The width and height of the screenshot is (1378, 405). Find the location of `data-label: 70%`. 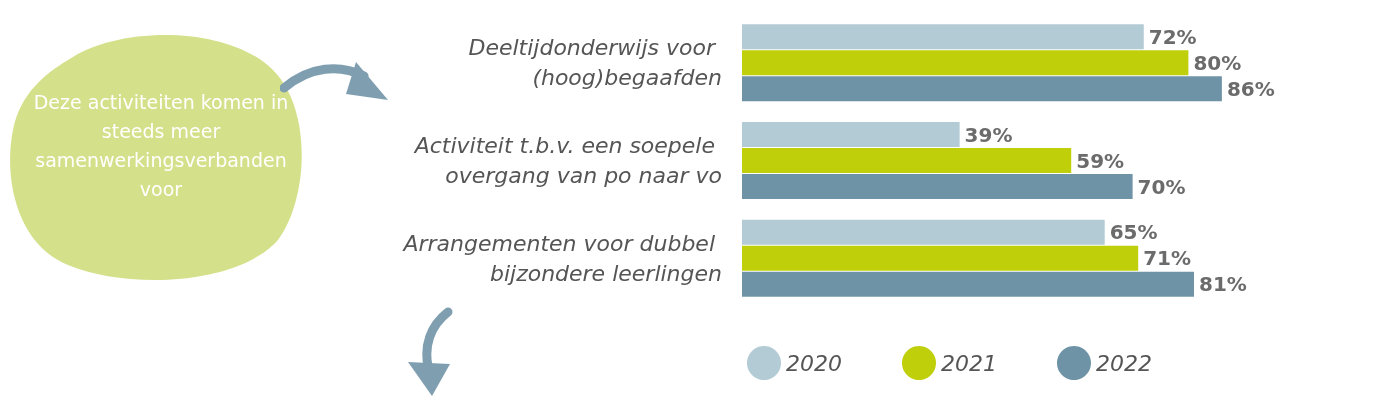

data-label: 70% is located at coordinates (1161, 186).